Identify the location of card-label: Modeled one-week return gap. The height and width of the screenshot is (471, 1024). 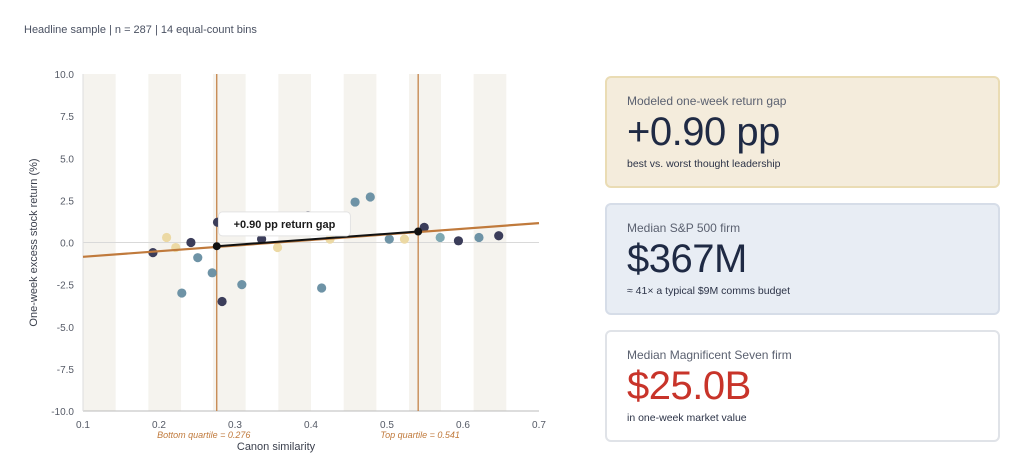
(707, 101).